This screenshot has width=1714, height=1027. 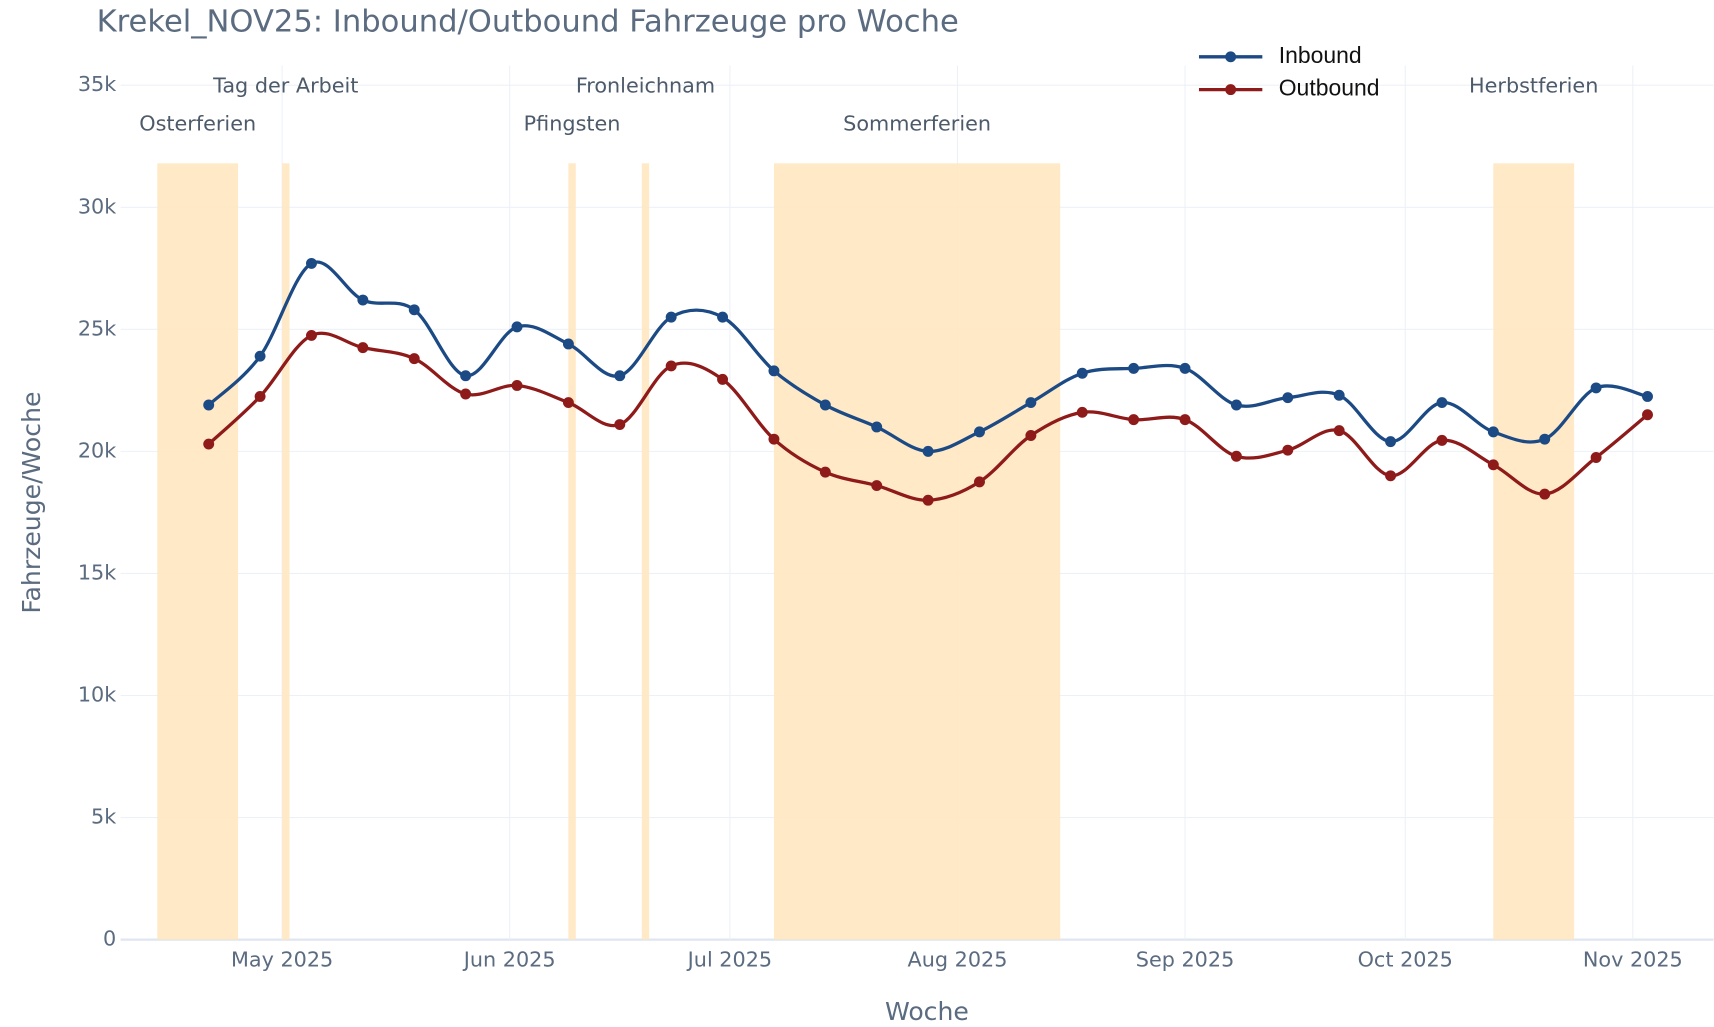 What do you see at coordinates (97, 328) in the screenshot?
I see `y-tick-label: 25k` at bounding box center [97, 328].